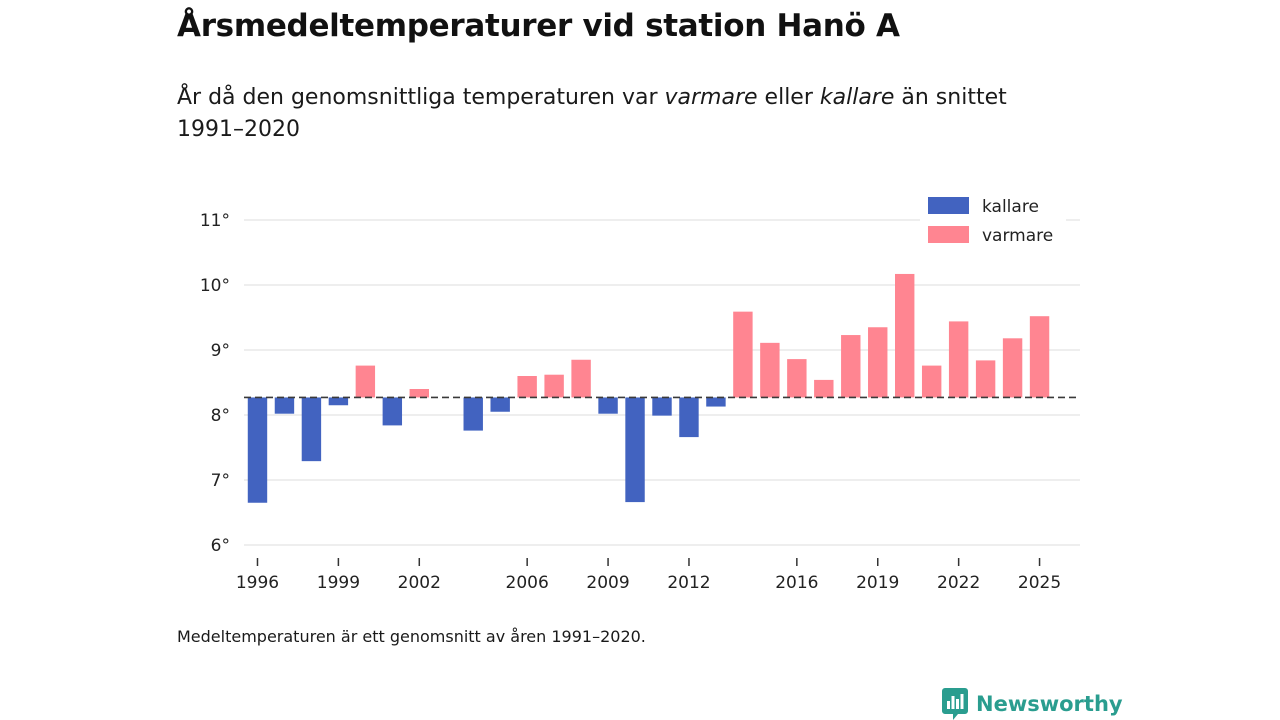  Describe the element at coordinates (215, 221) in the screenshot. I see `y-tick-label: 11°` at that location.